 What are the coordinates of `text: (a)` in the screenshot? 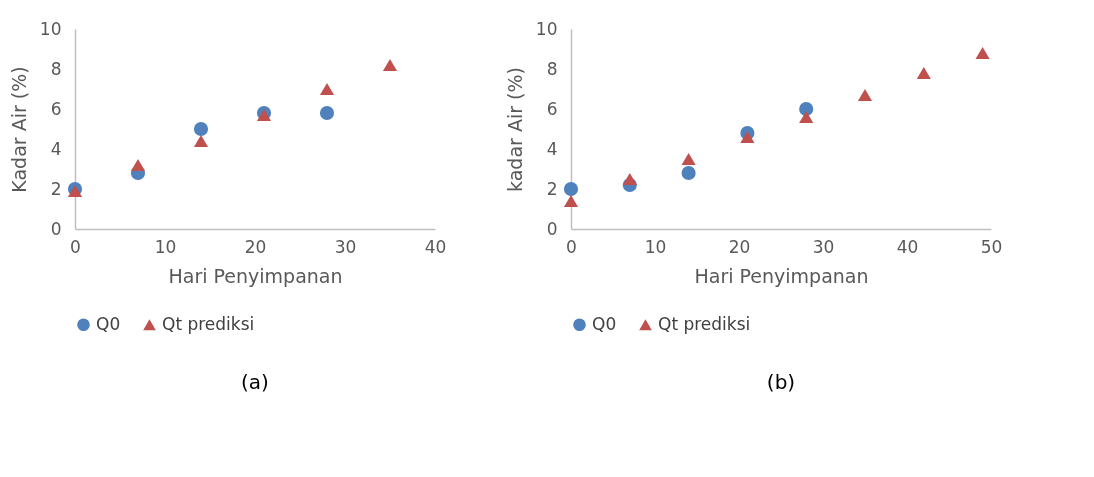 It's located at (255, 382).